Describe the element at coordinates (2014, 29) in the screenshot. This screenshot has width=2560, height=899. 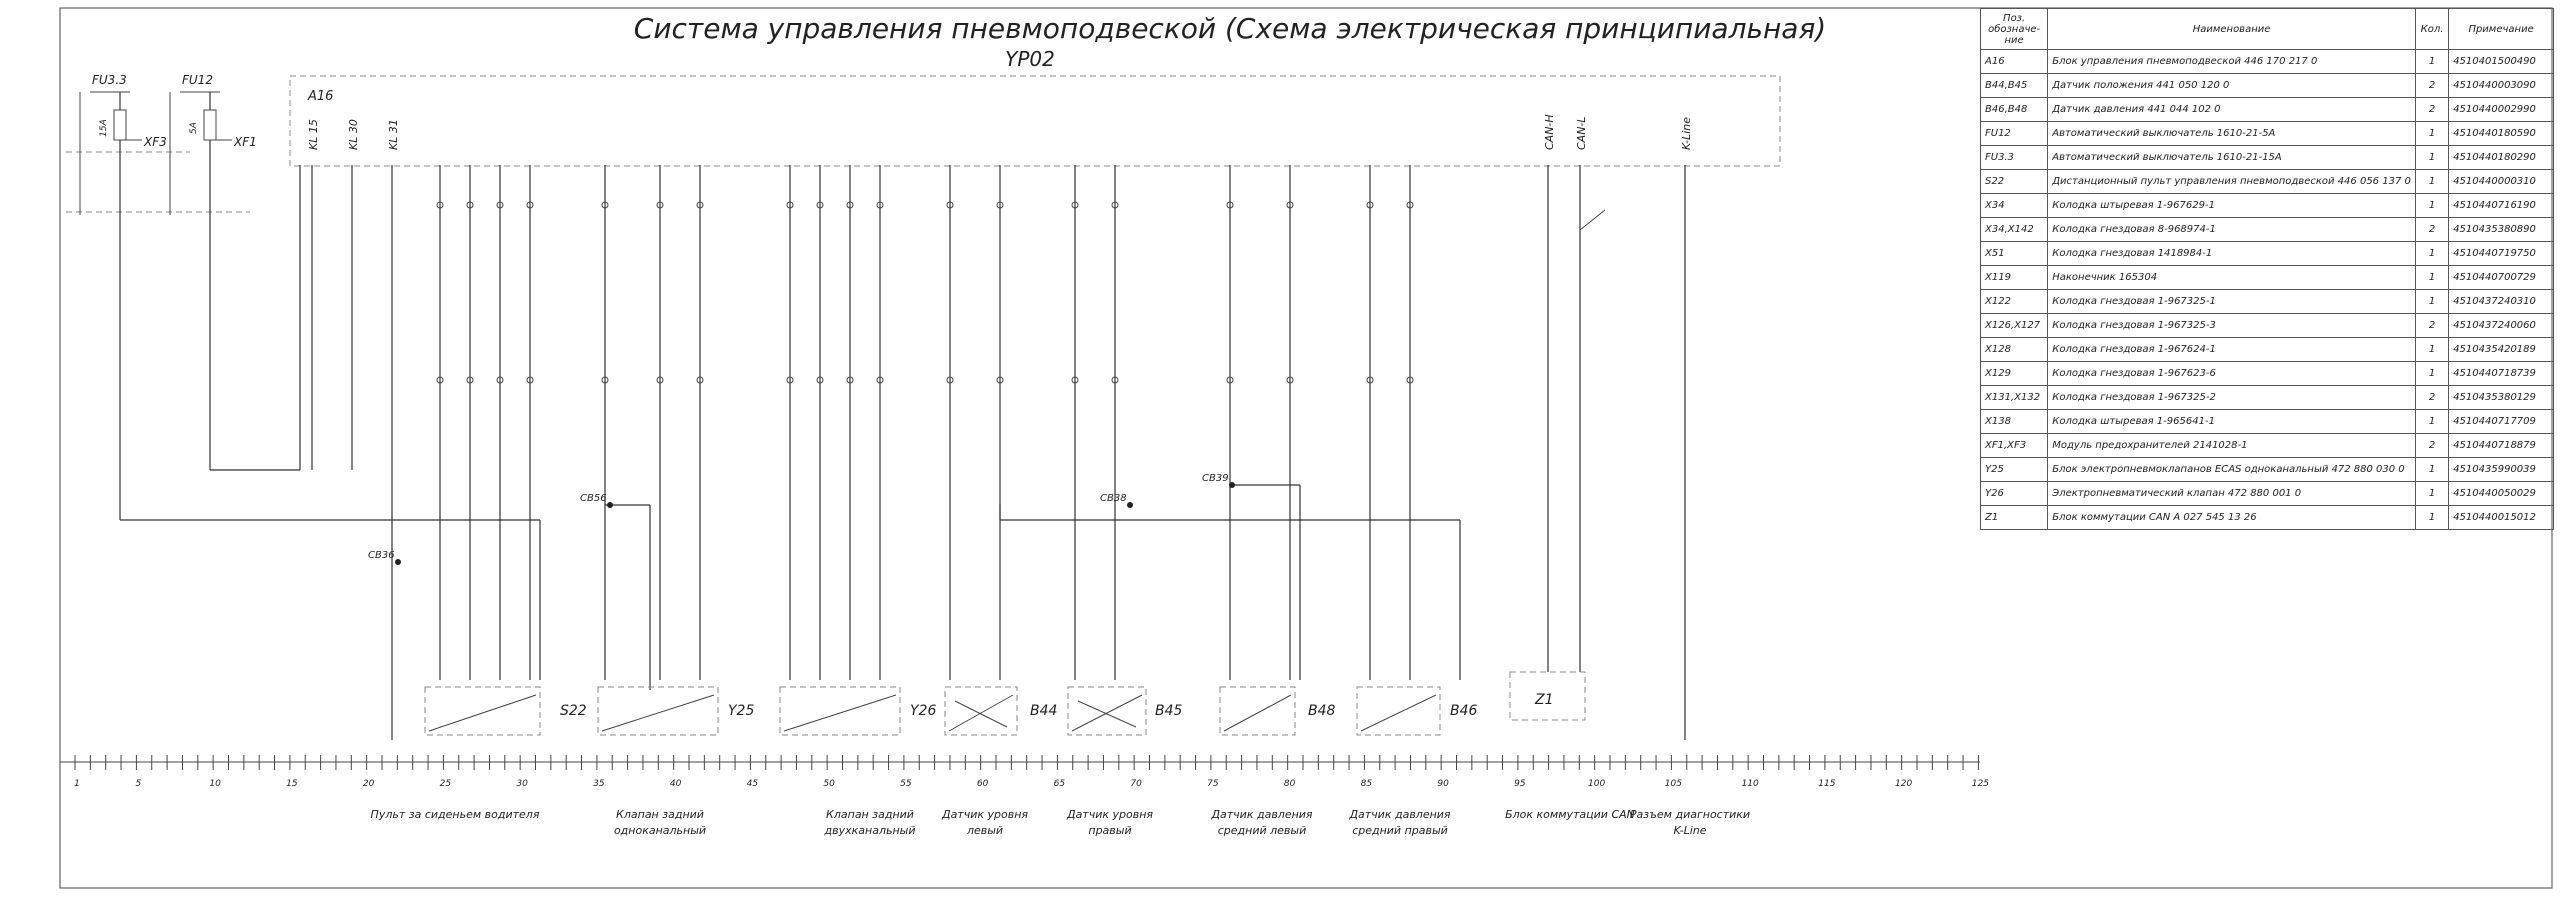
I see `header-cell: Поз. обозначе- ние` at that location.